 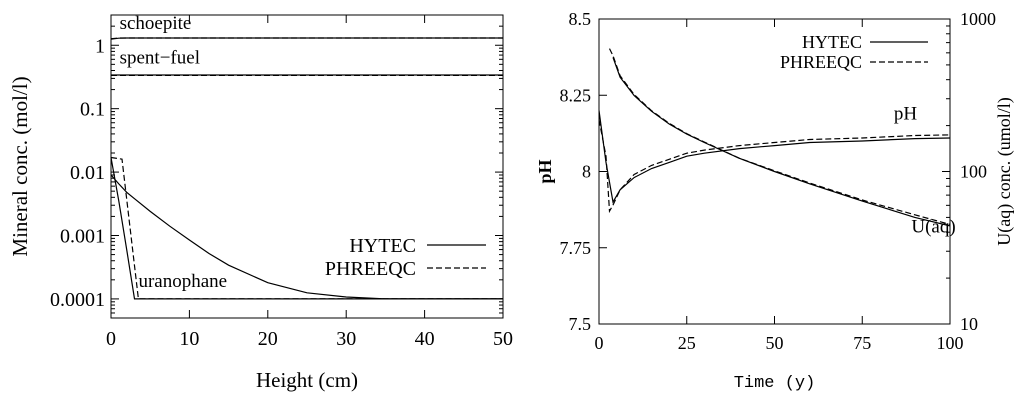 I want to click on y-tick-label: 8.5, so click(x=580, y=19).